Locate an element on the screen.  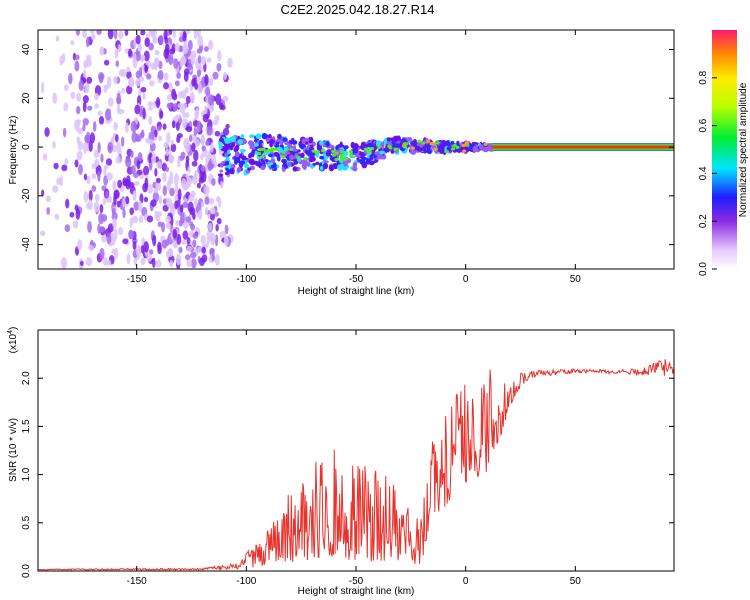
spectrogram-y-label: Frequency (Hz) is located at coordinates (13, 150).